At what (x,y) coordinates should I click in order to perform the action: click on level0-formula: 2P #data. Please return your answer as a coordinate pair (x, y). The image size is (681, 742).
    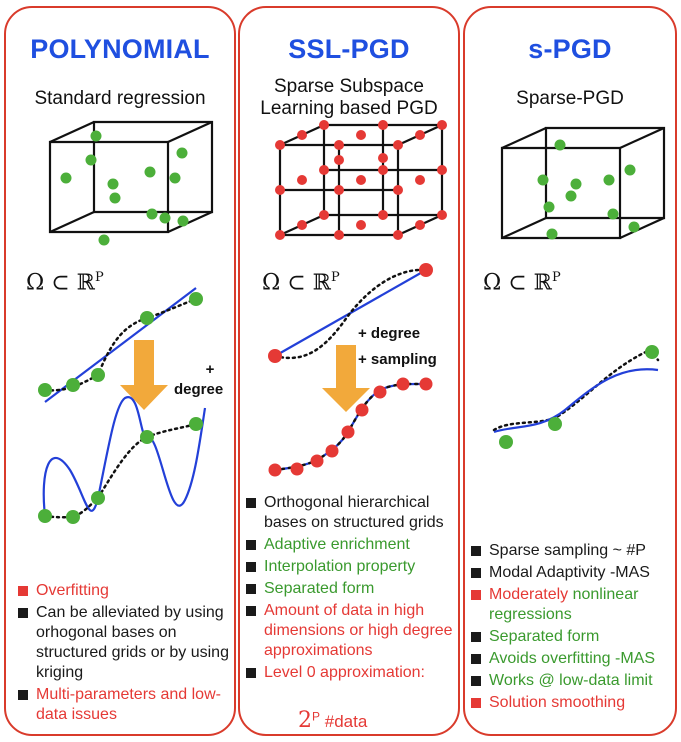
    Looking at the image, I should click on (333, 720).